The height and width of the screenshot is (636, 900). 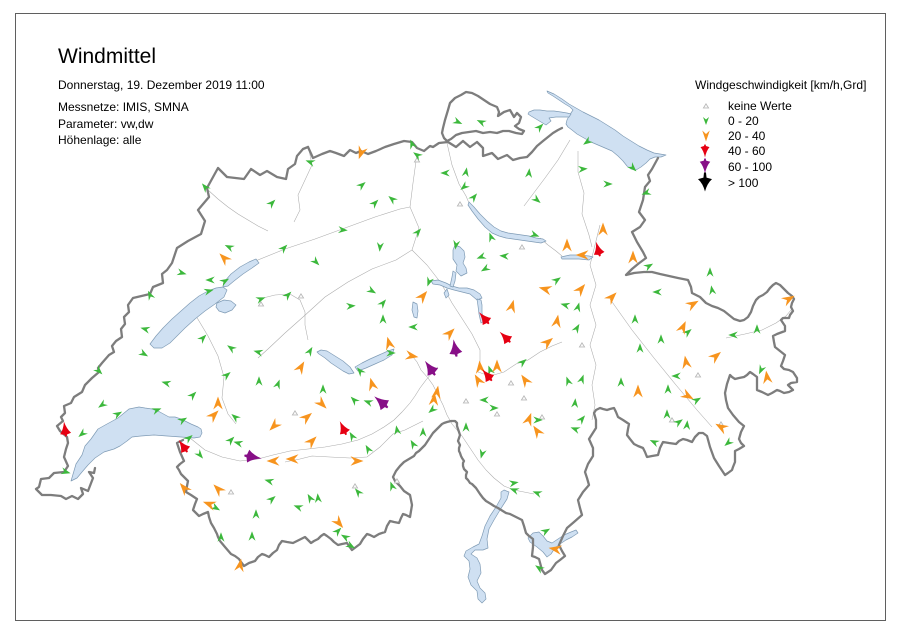 What do you see at coordinates (750, 167) in the screenshot?
I see `svg-text: 60 - 100` at bounding box center [750, 167].